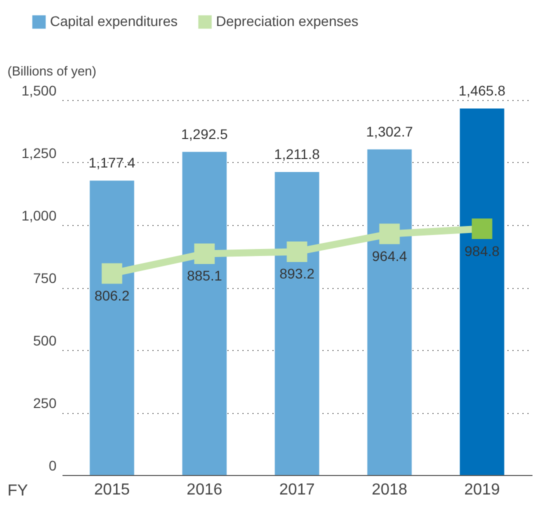  Describe the element at coordinates (204, 134) in the screenshot. I see `data-label: 1,292.5` at that location.